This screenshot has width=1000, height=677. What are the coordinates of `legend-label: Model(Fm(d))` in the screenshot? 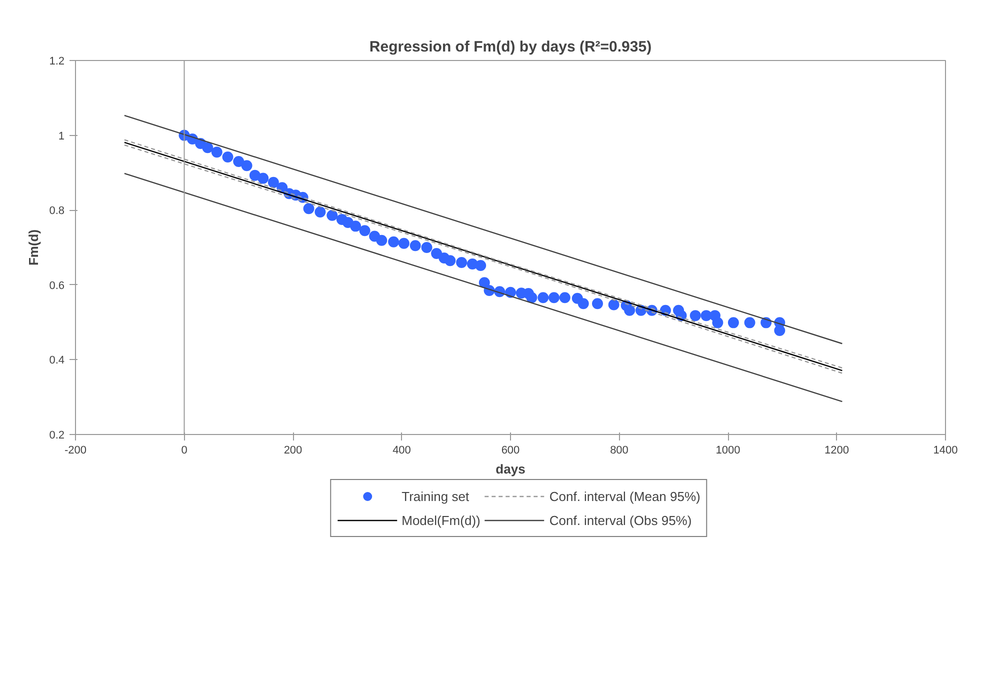 It's located at (441, 520).